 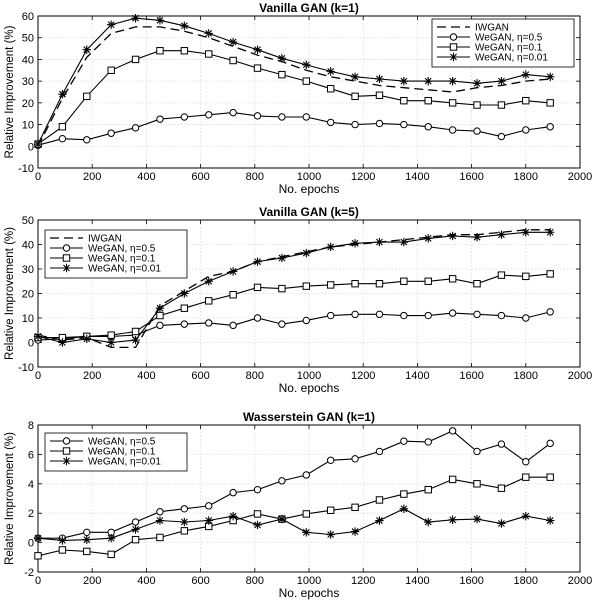 I want to click on x-tick-label: 1600, so click(x=471, y=177).